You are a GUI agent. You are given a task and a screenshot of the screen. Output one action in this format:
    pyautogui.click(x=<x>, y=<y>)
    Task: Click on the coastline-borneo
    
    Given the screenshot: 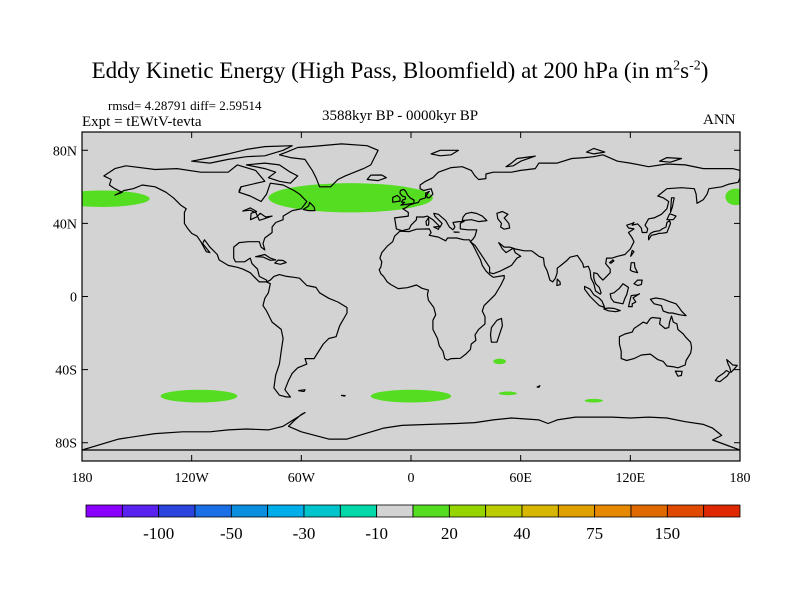 What is the action you would take?
    pyautogui.click(x=619, y=294)
    